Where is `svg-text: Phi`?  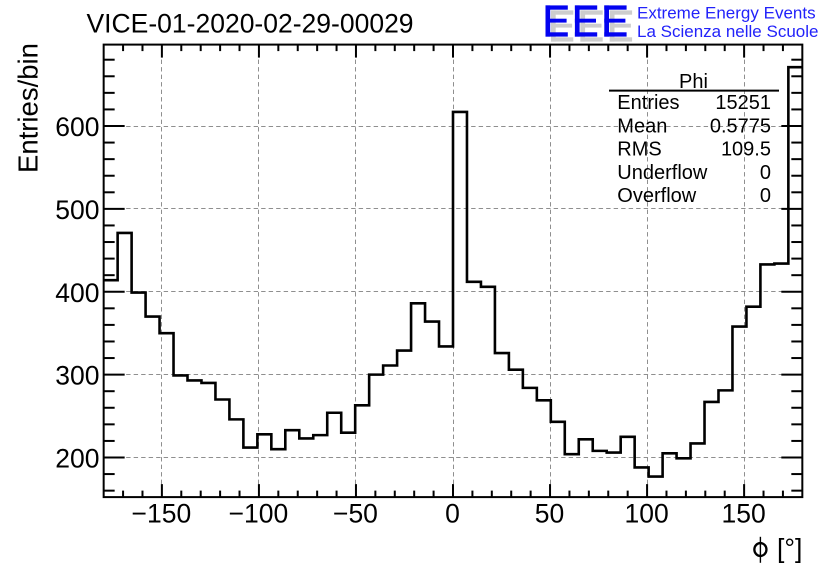
svg-text: Phi is located at coordinates (693, 82).